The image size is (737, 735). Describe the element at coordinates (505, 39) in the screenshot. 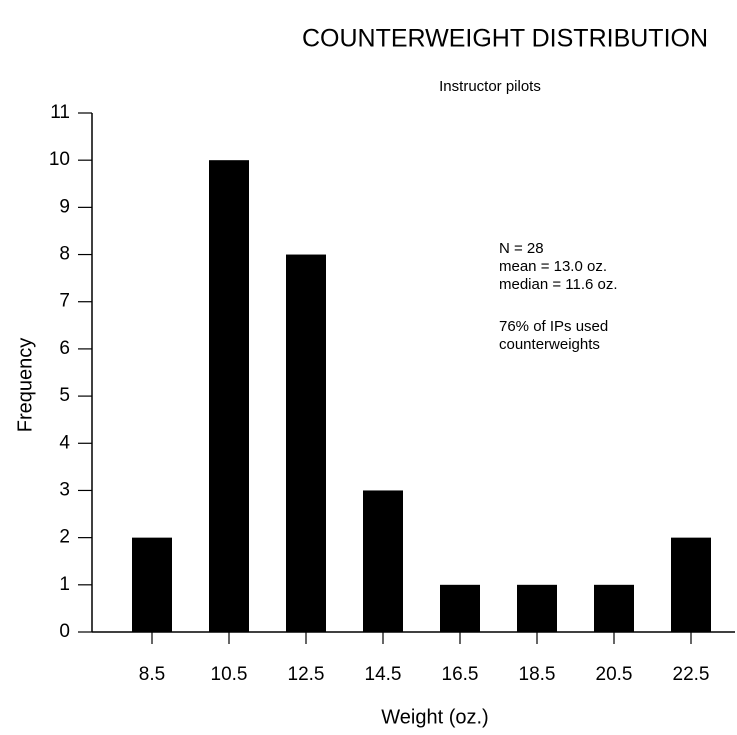

I see `chart-title: COUNTERWEIGHT DISTRIBUTION` at that location.